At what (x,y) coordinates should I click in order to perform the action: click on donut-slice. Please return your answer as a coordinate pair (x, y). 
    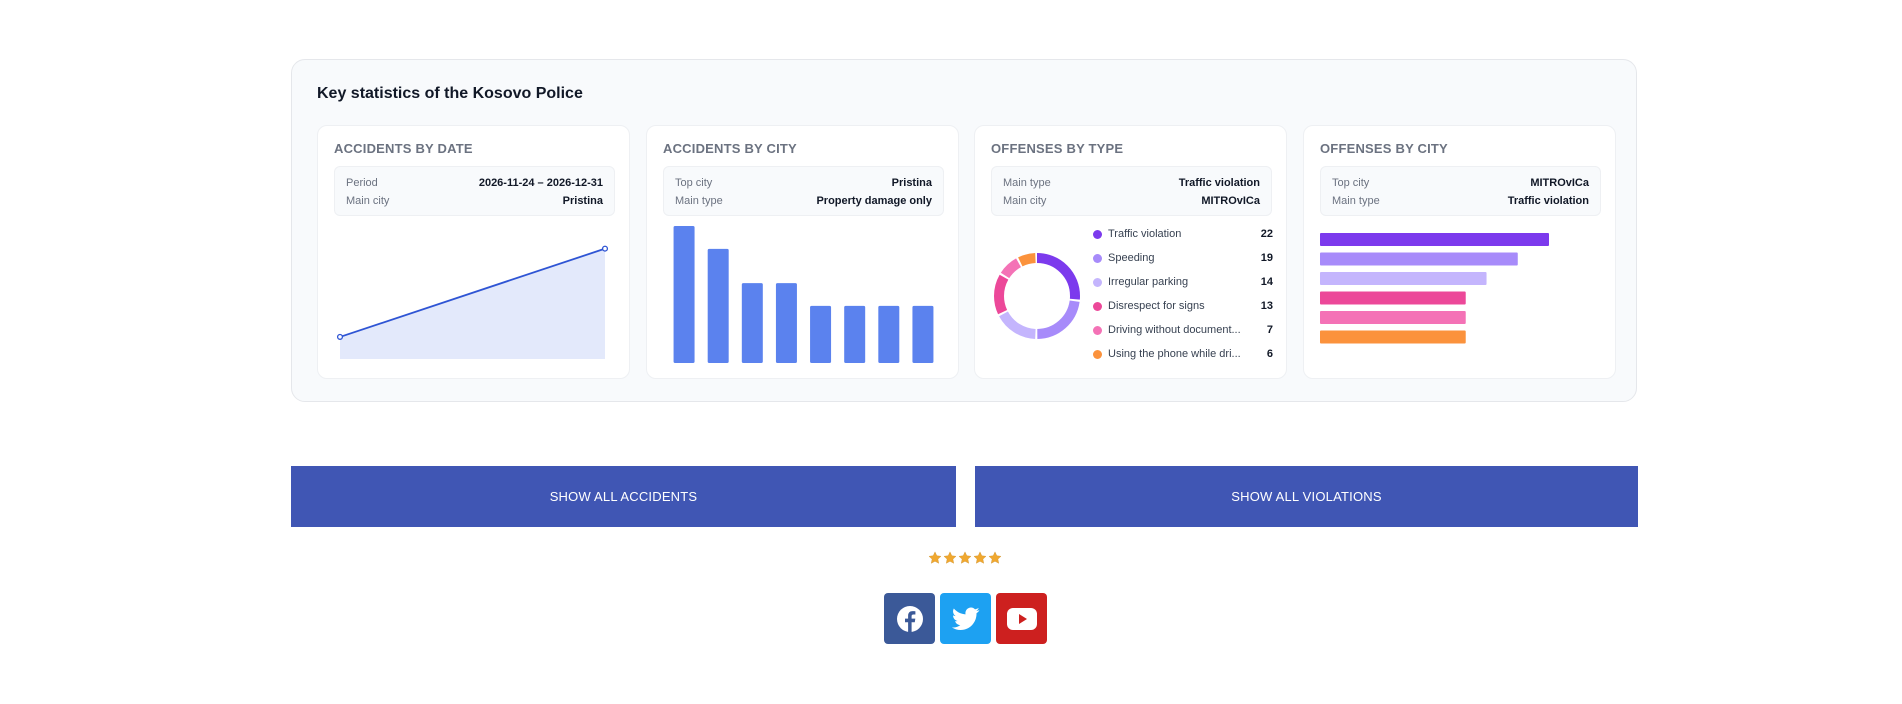
    Looking at the image, I should click on (1037, 296).